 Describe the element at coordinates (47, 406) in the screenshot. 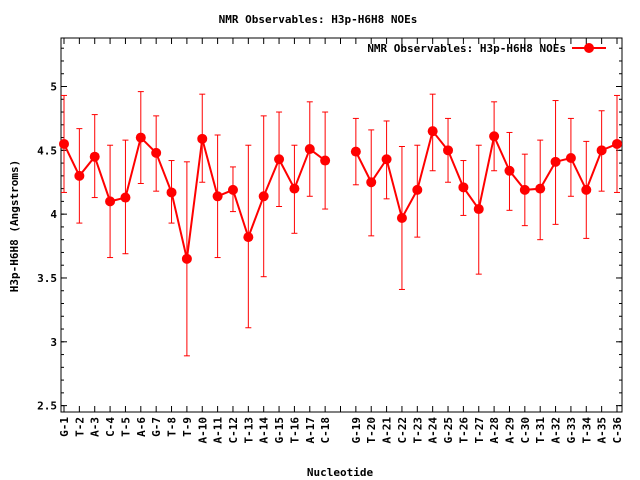

I see `y-tick-label: 2.5` at that location.